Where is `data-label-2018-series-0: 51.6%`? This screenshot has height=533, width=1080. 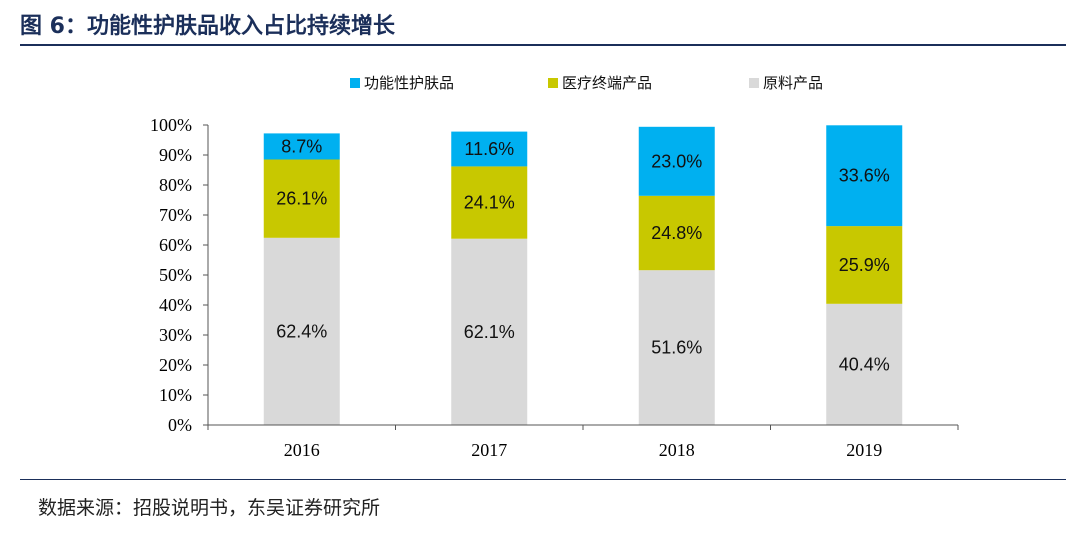 data-label-2018-series-0: 51.6% is located at coordinates (676, 348).